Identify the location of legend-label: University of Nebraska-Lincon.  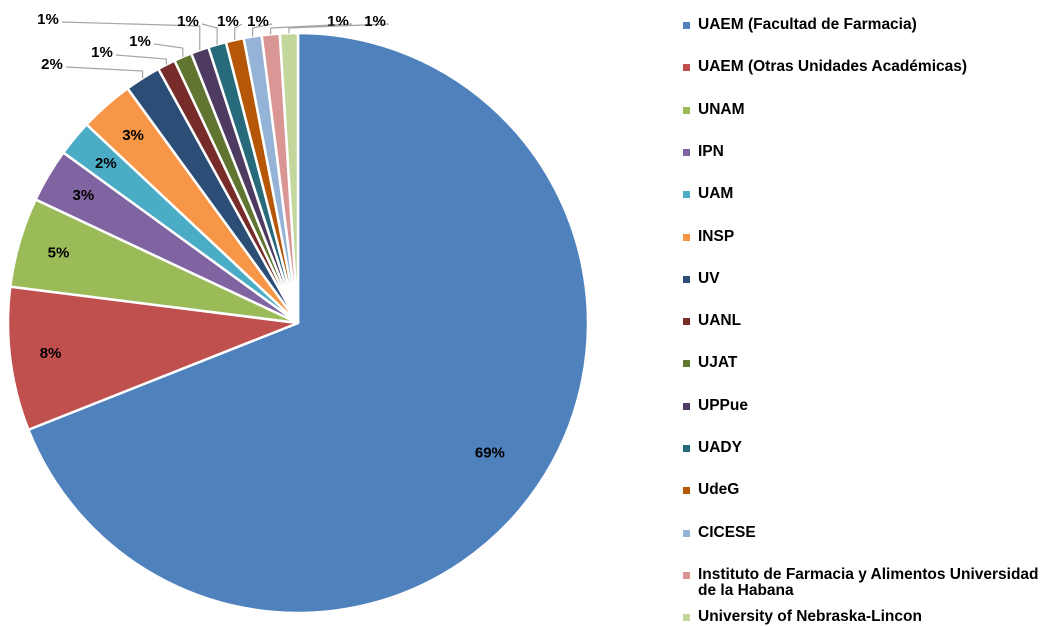
(810, 617).